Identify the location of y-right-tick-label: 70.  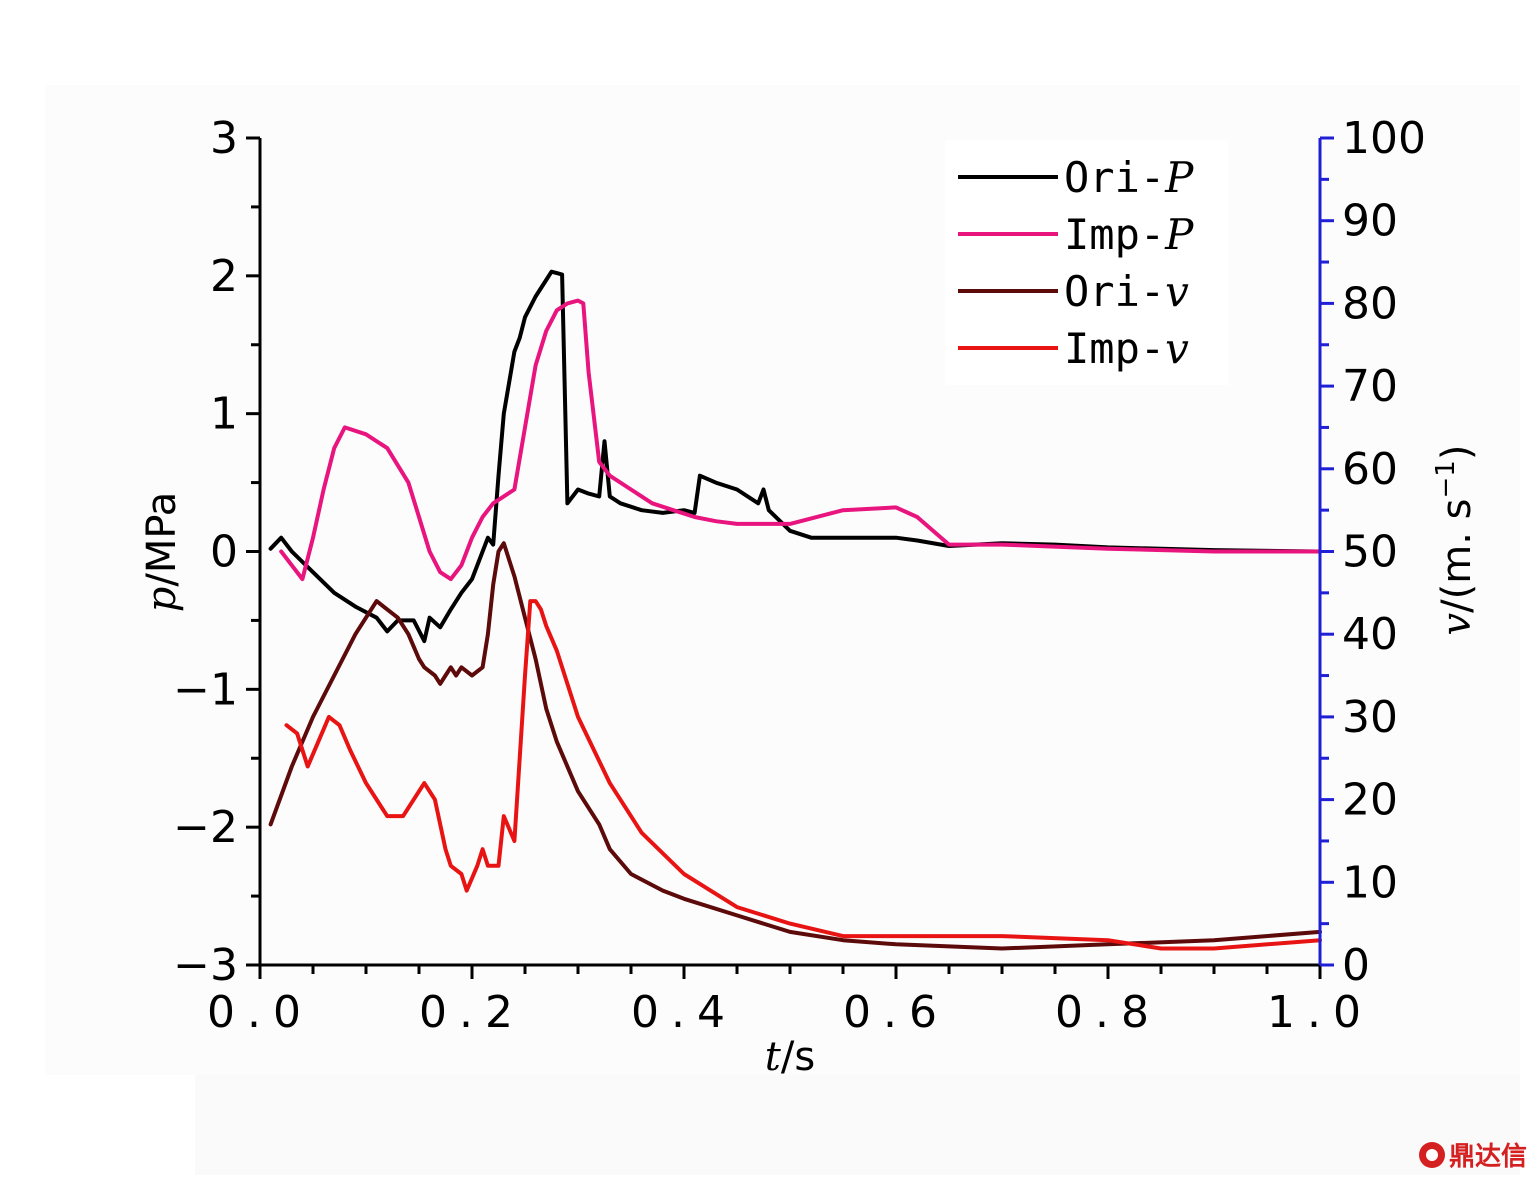
(1370, 386).